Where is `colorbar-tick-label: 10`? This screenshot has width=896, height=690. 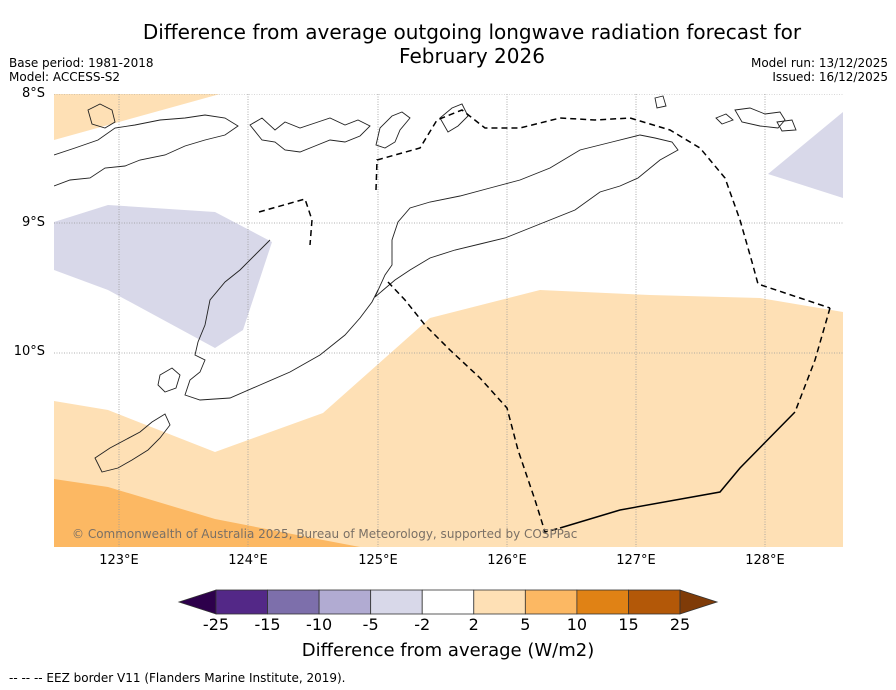 colorbar-tick-label: 10 is located at coordinates (577, 624).